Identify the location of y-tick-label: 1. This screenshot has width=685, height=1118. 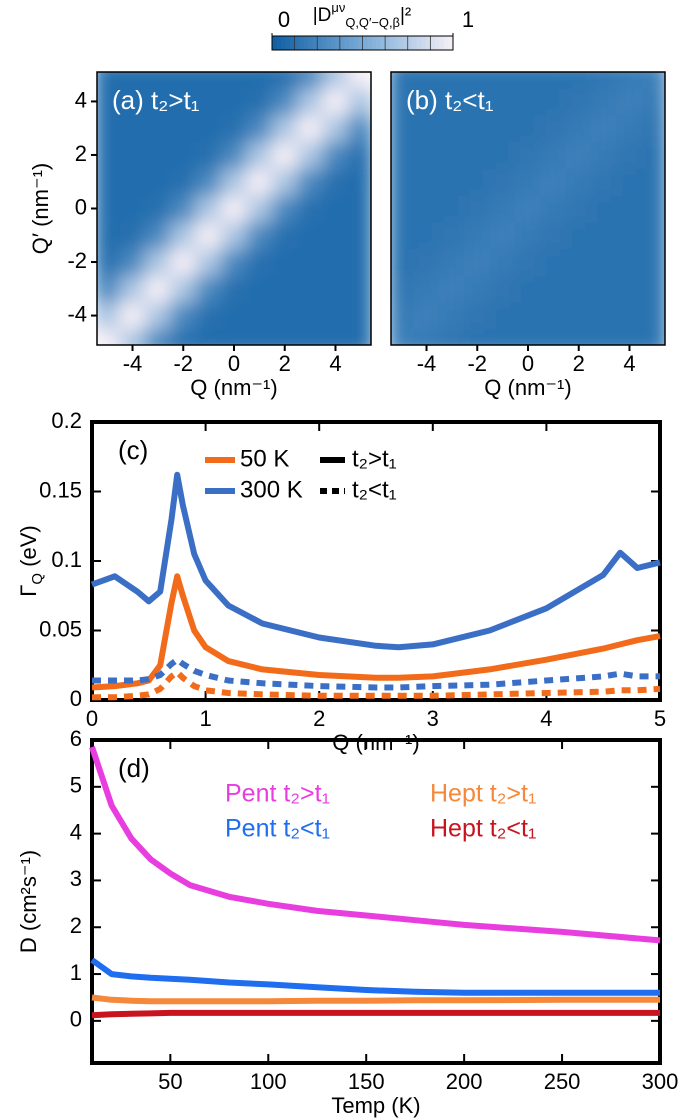
(76, 972).